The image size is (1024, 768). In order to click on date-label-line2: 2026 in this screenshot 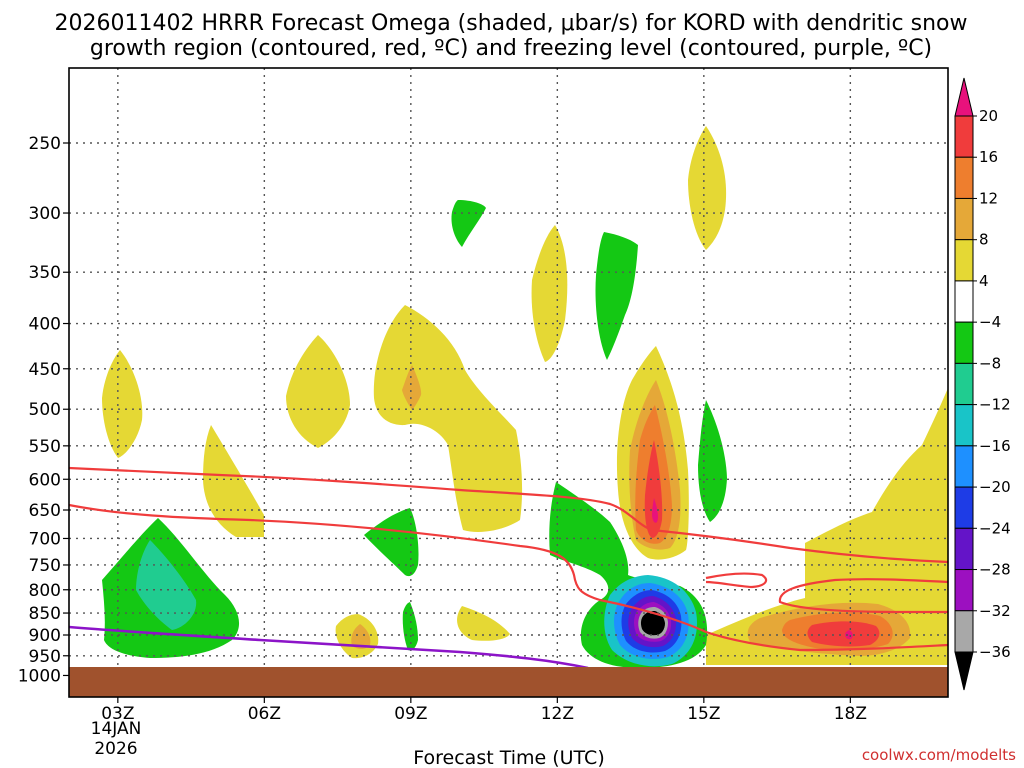, I will do `click(115, 749)`.